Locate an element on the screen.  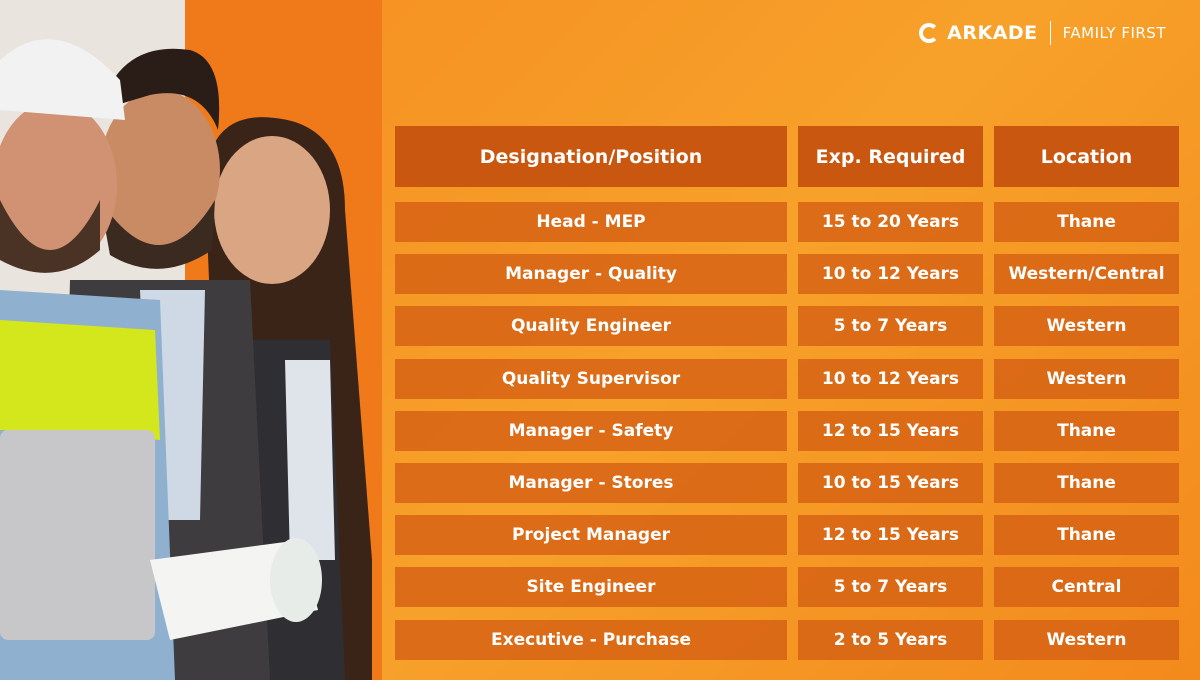
table-cell: Head - MEP is located at coordinates (591, 222).